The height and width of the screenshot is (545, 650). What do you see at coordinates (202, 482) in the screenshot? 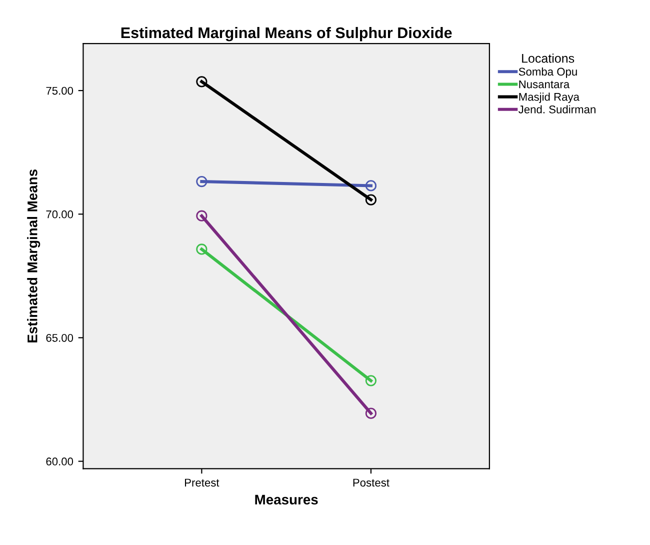
I see `x-tick-label: Pretest` at bounding box center [202, 482].